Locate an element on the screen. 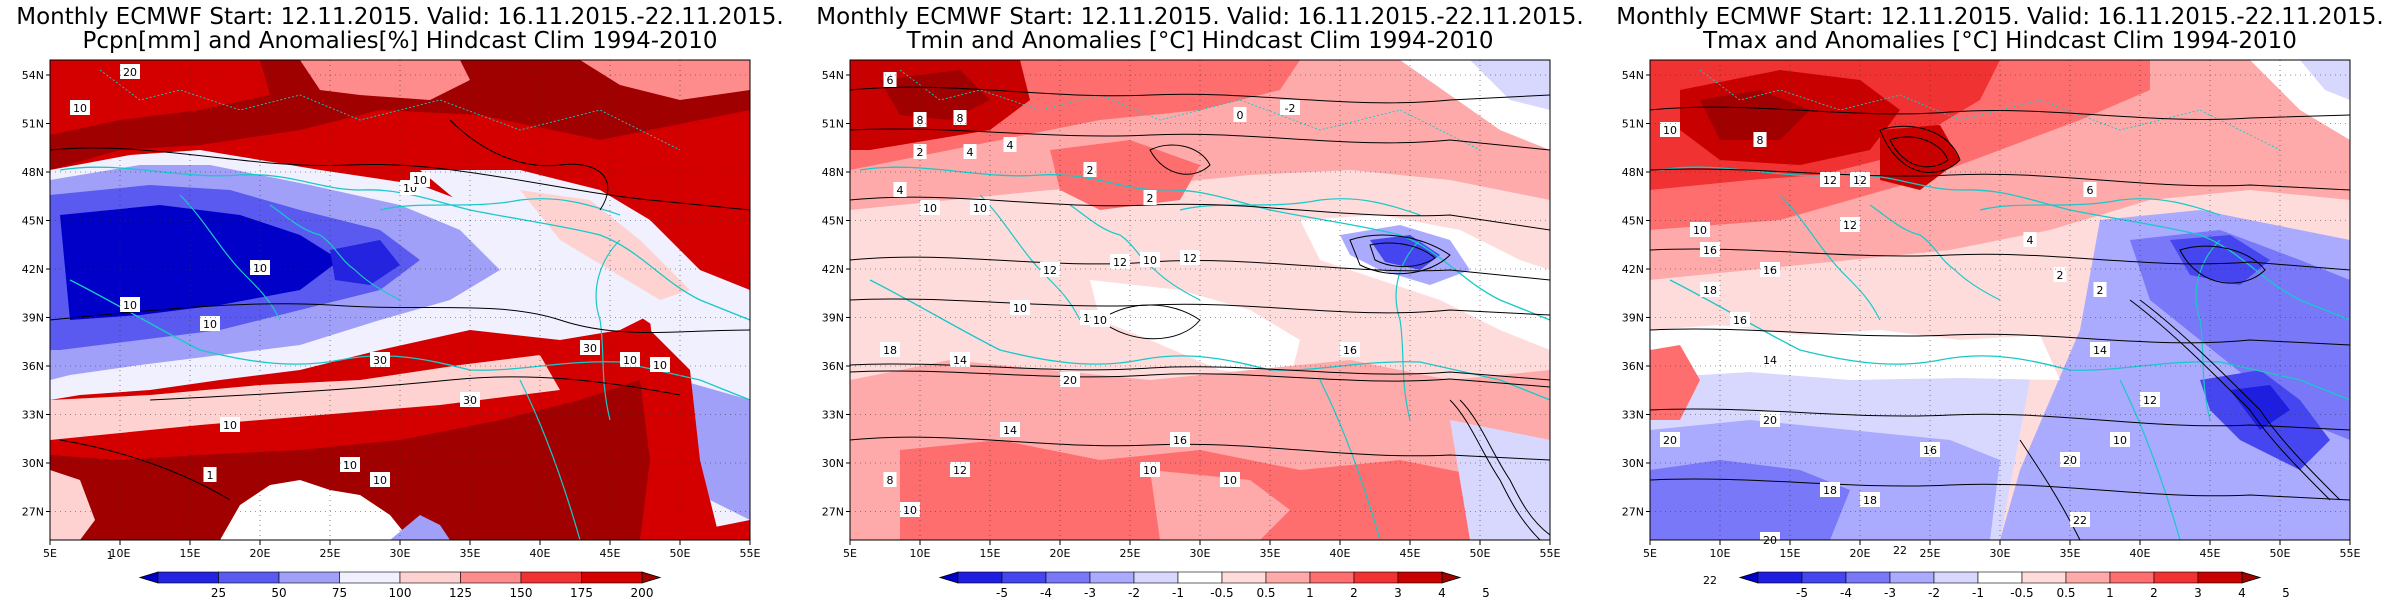  colorbar-label: -2 is located at coordinates (1134, 593).